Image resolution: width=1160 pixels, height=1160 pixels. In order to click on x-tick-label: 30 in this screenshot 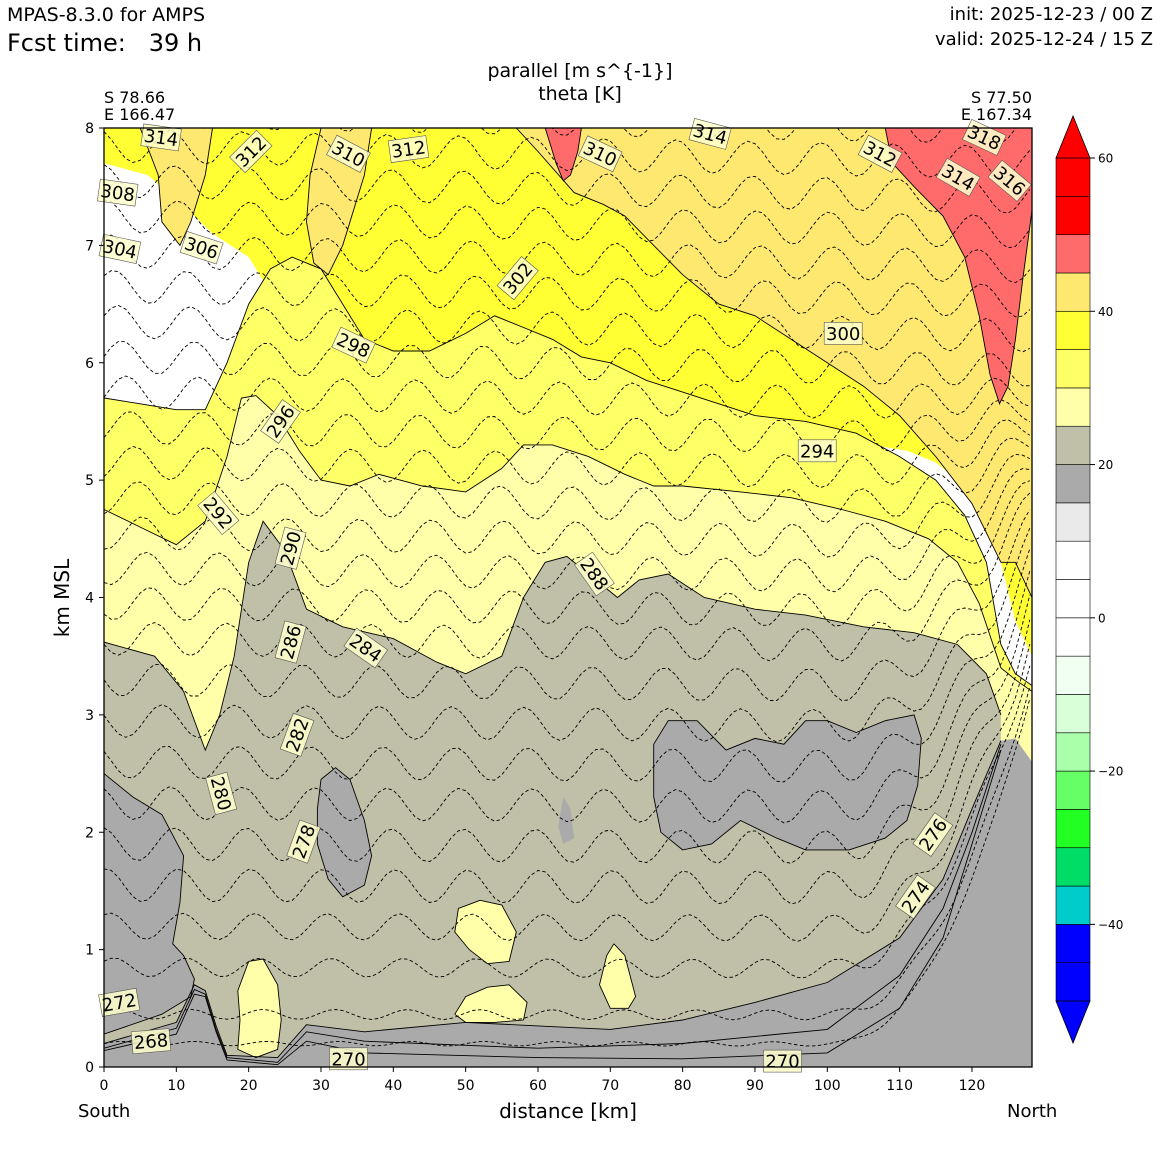, I will do `click(321, 1086)`.